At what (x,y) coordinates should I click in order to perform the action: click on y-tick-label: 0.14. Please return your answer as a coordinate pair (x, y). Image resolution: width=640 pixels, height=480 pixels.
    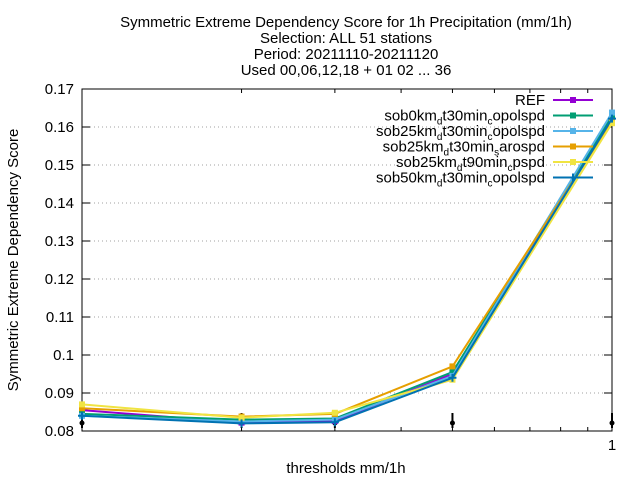
    Looking at the image, I should click on (59, 203).